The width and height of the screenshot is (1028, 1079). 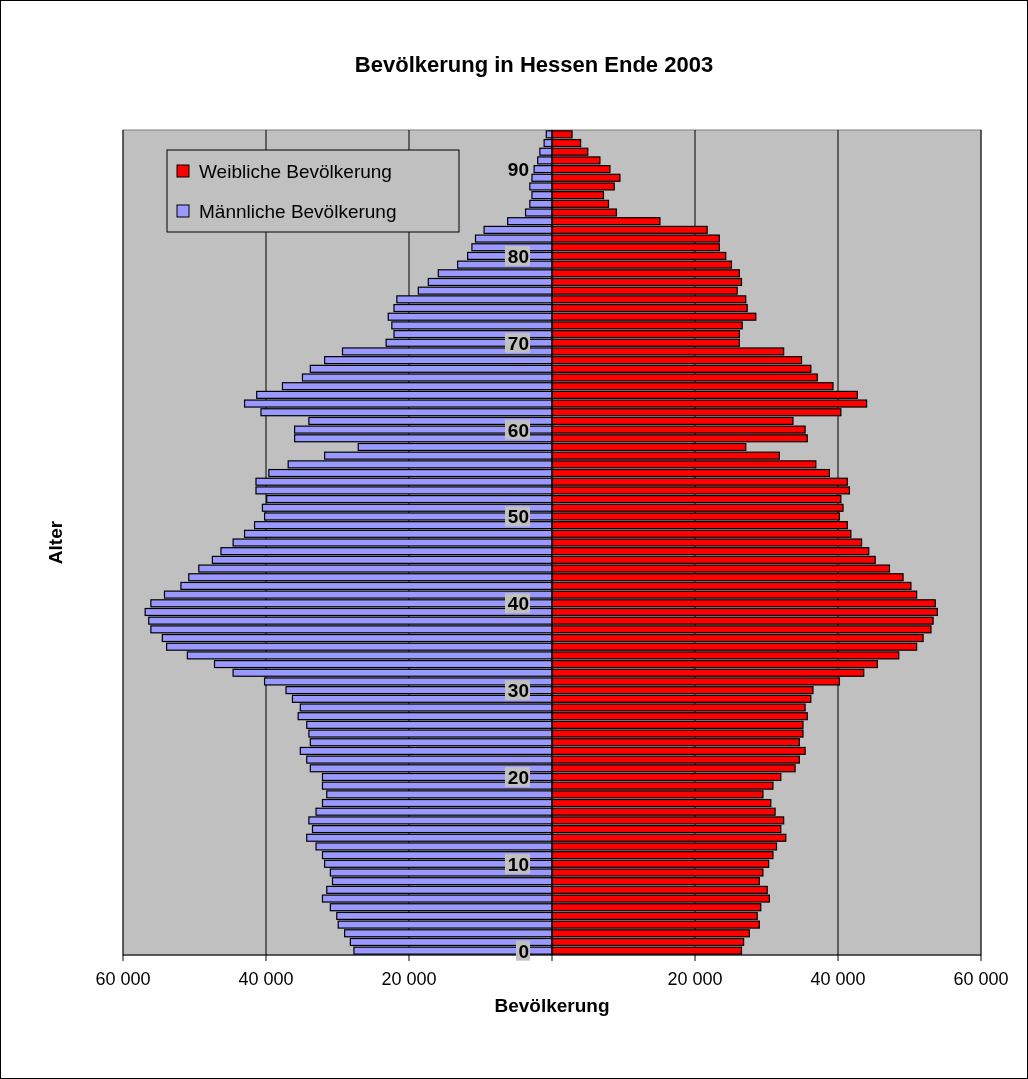 I want to click on y-tick-label: 0, so click(x=523, y=951).